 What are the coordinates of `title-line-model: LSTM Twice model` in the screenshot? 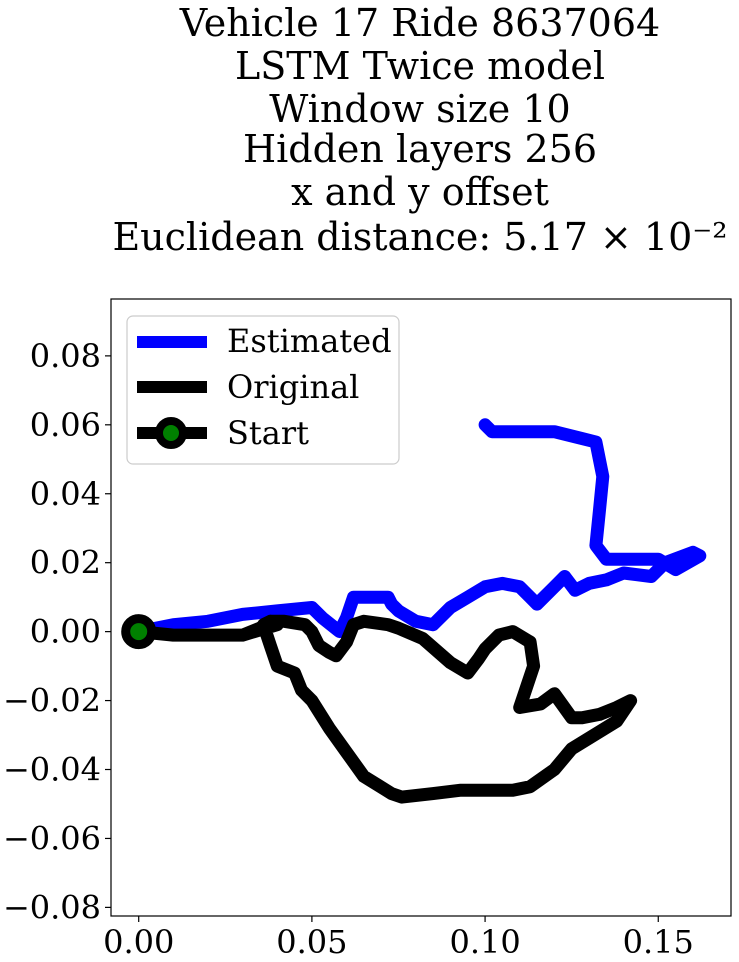 It's located at (420, 66).